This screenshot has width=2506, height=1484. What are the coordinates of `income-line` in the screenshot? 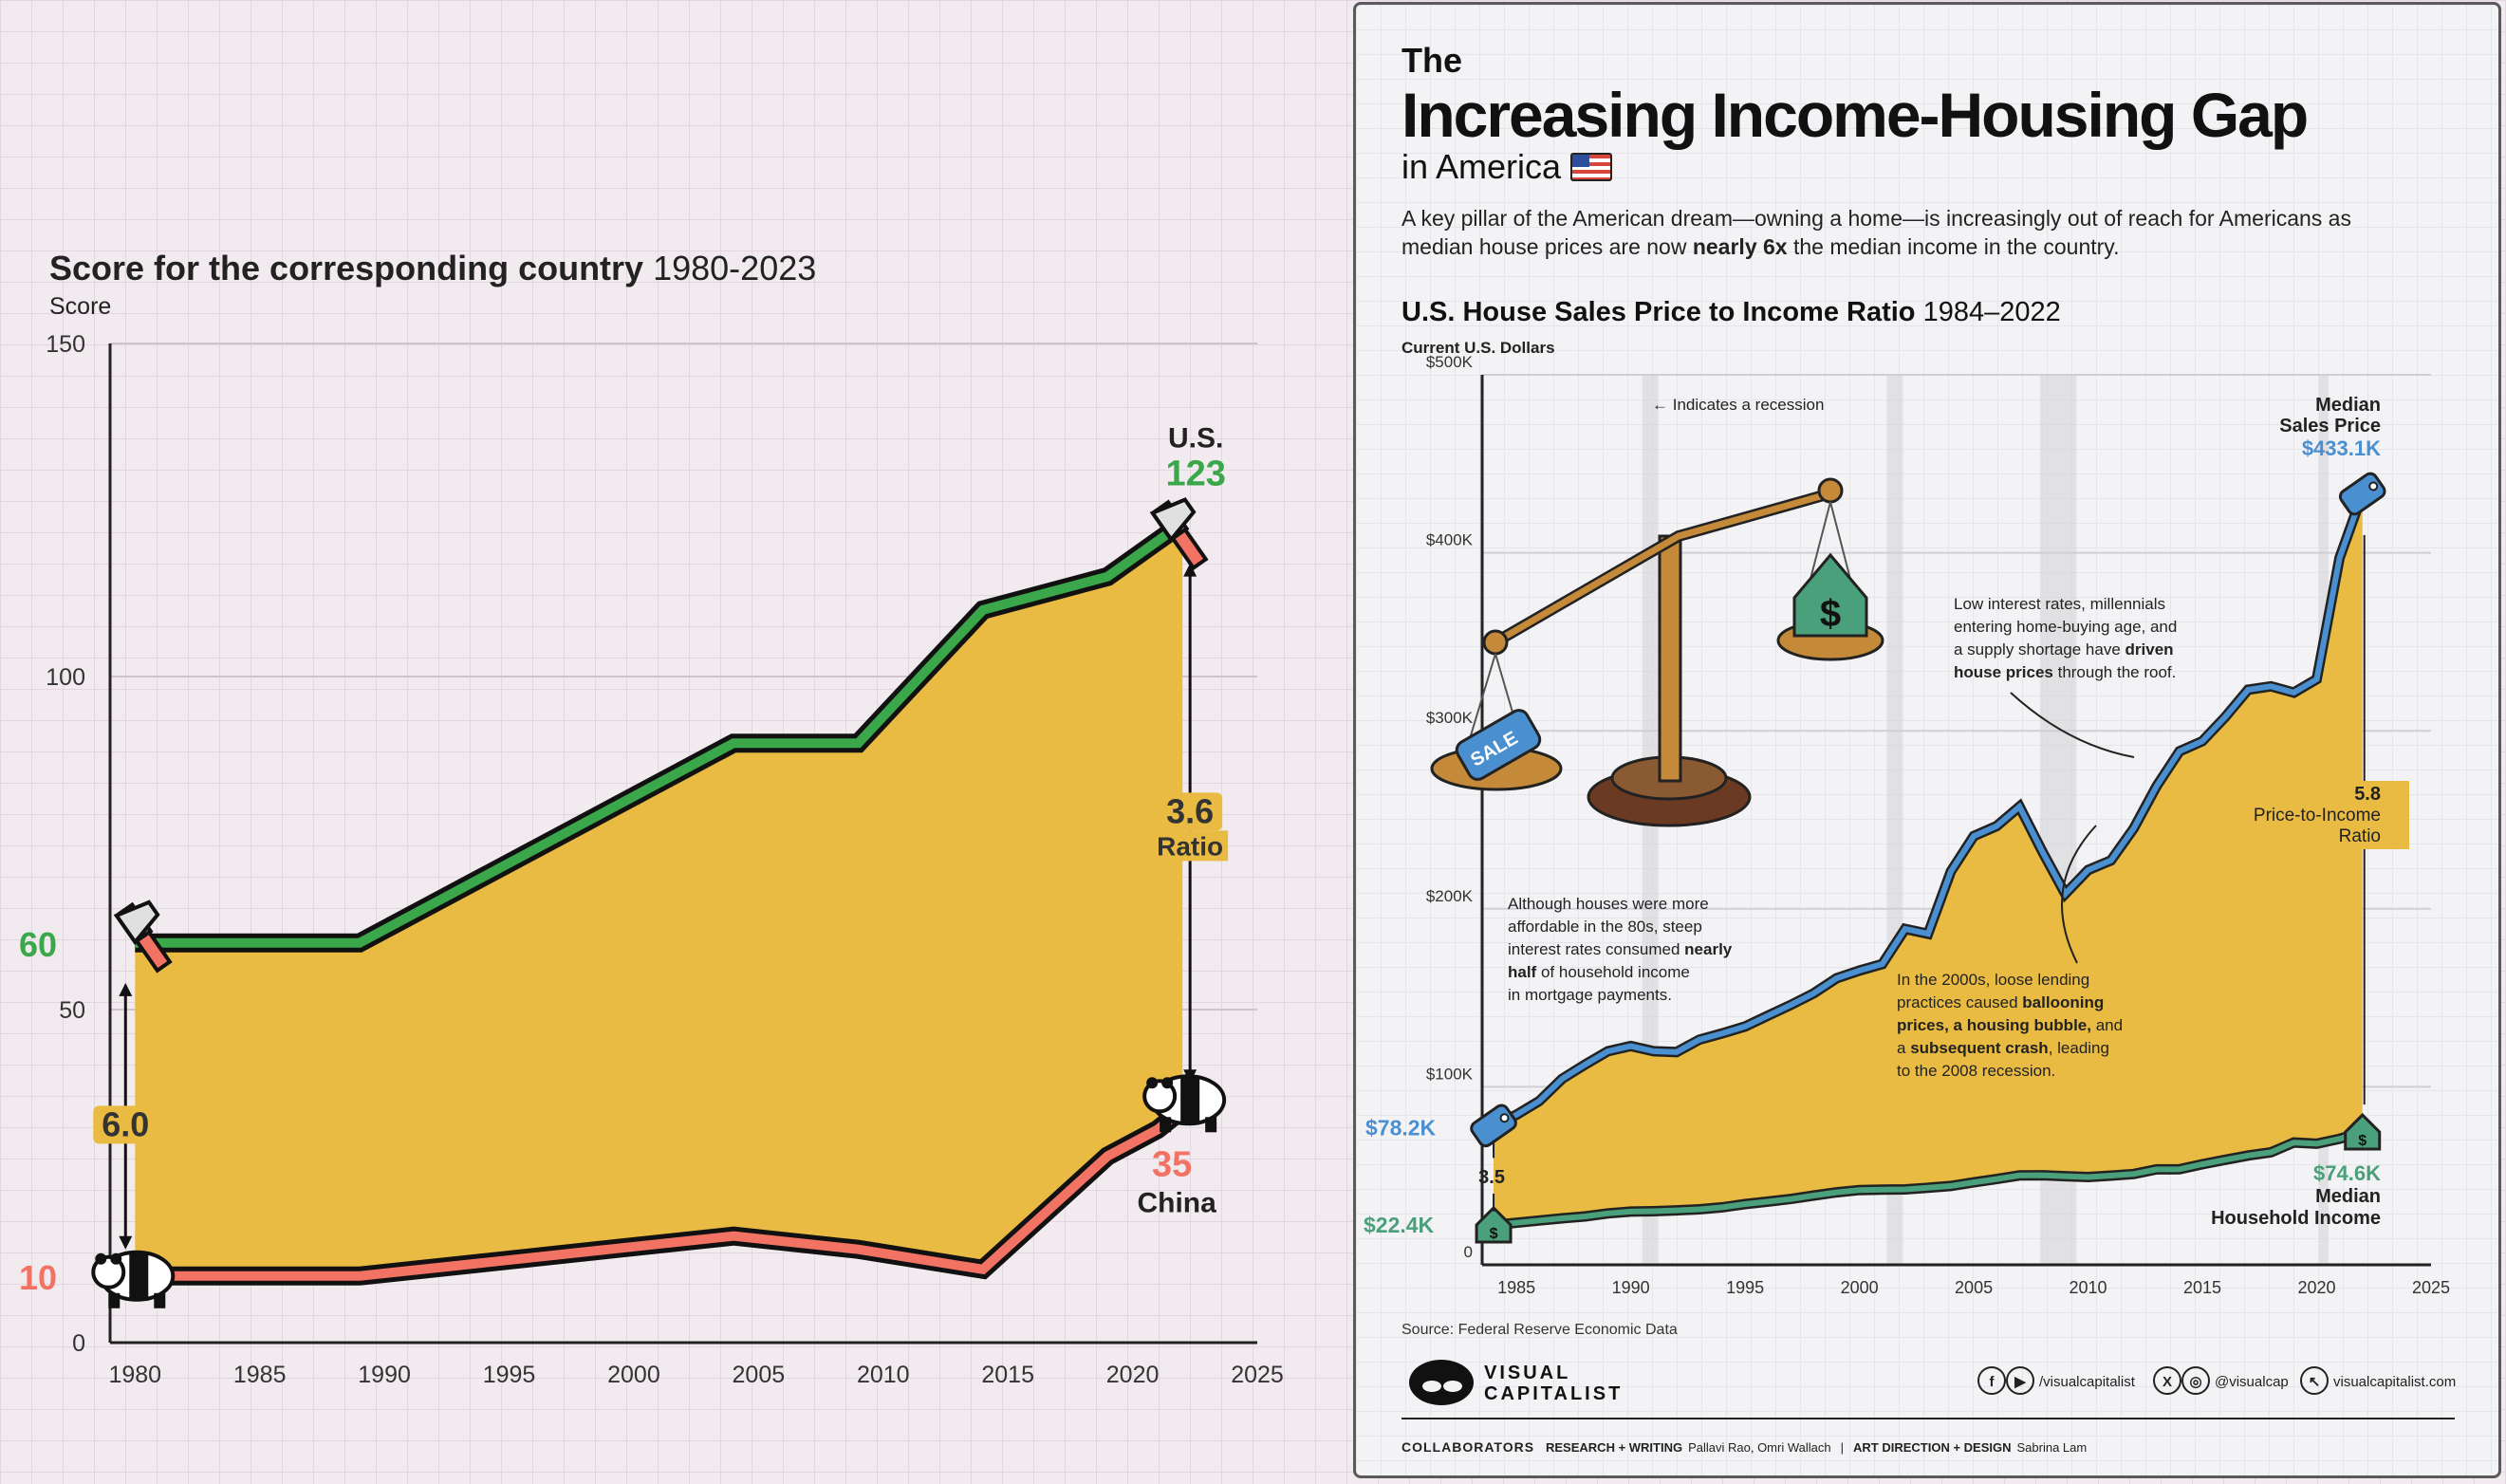 It's located at (1928, 1179).